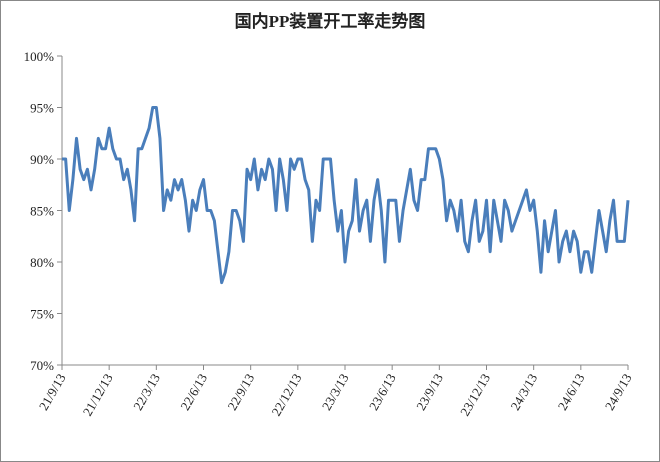 The width and height of the screenshot is (660, 462). Describe the element at coordinates (42, 108) in the screenshot. I see `y-tick-label: 95%` at that location.